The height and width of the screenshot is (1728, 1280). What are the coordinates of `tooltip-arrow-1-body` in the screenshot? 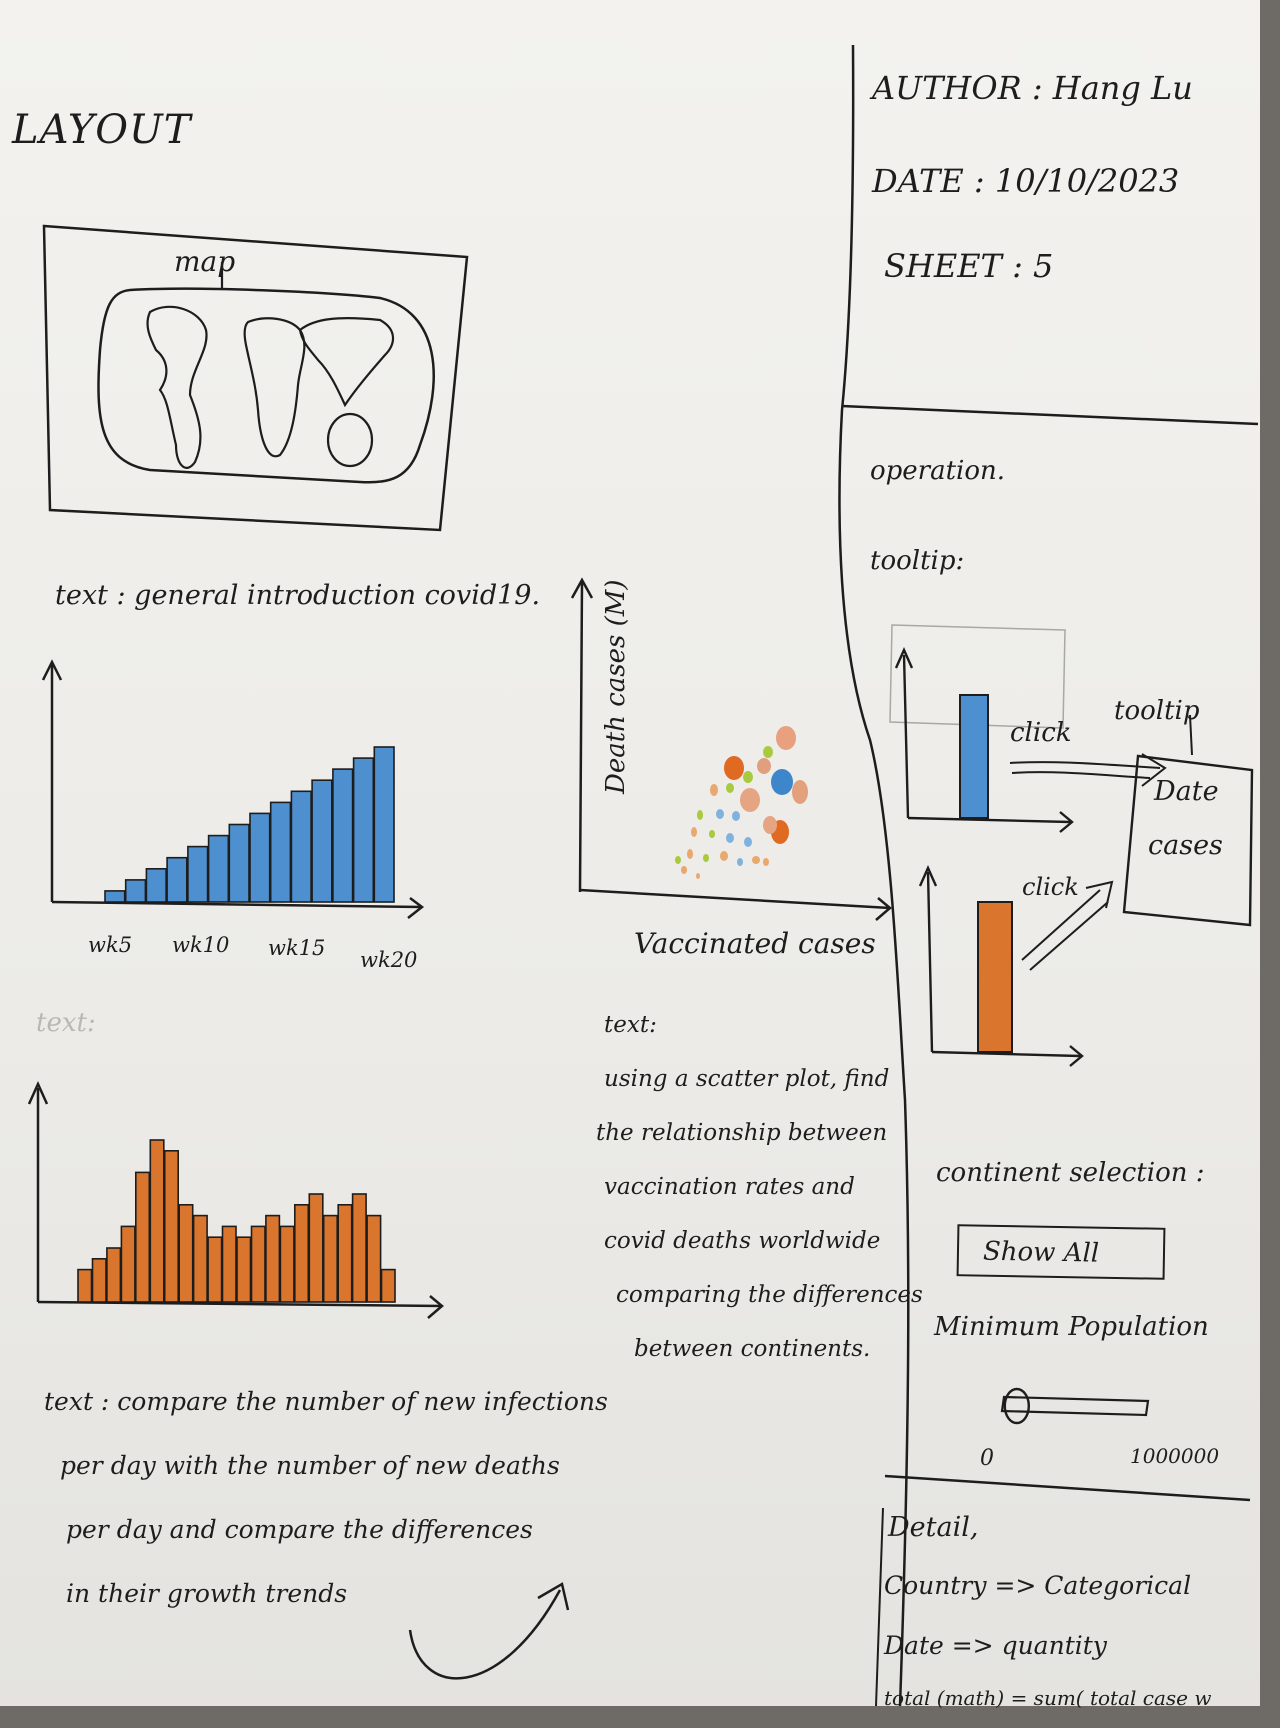 It's located at (1081, 775).